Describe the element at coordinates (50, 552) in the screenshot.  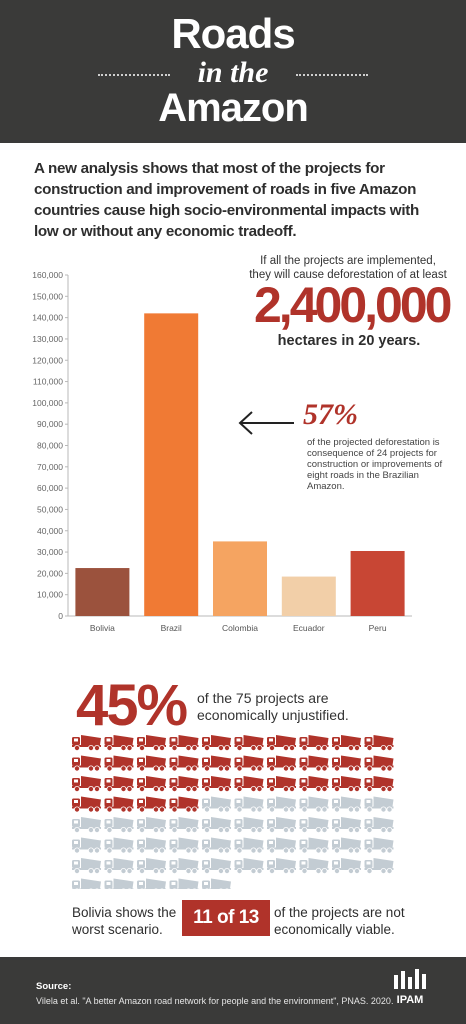
I see `y-tick-label: 30,000` at that location.